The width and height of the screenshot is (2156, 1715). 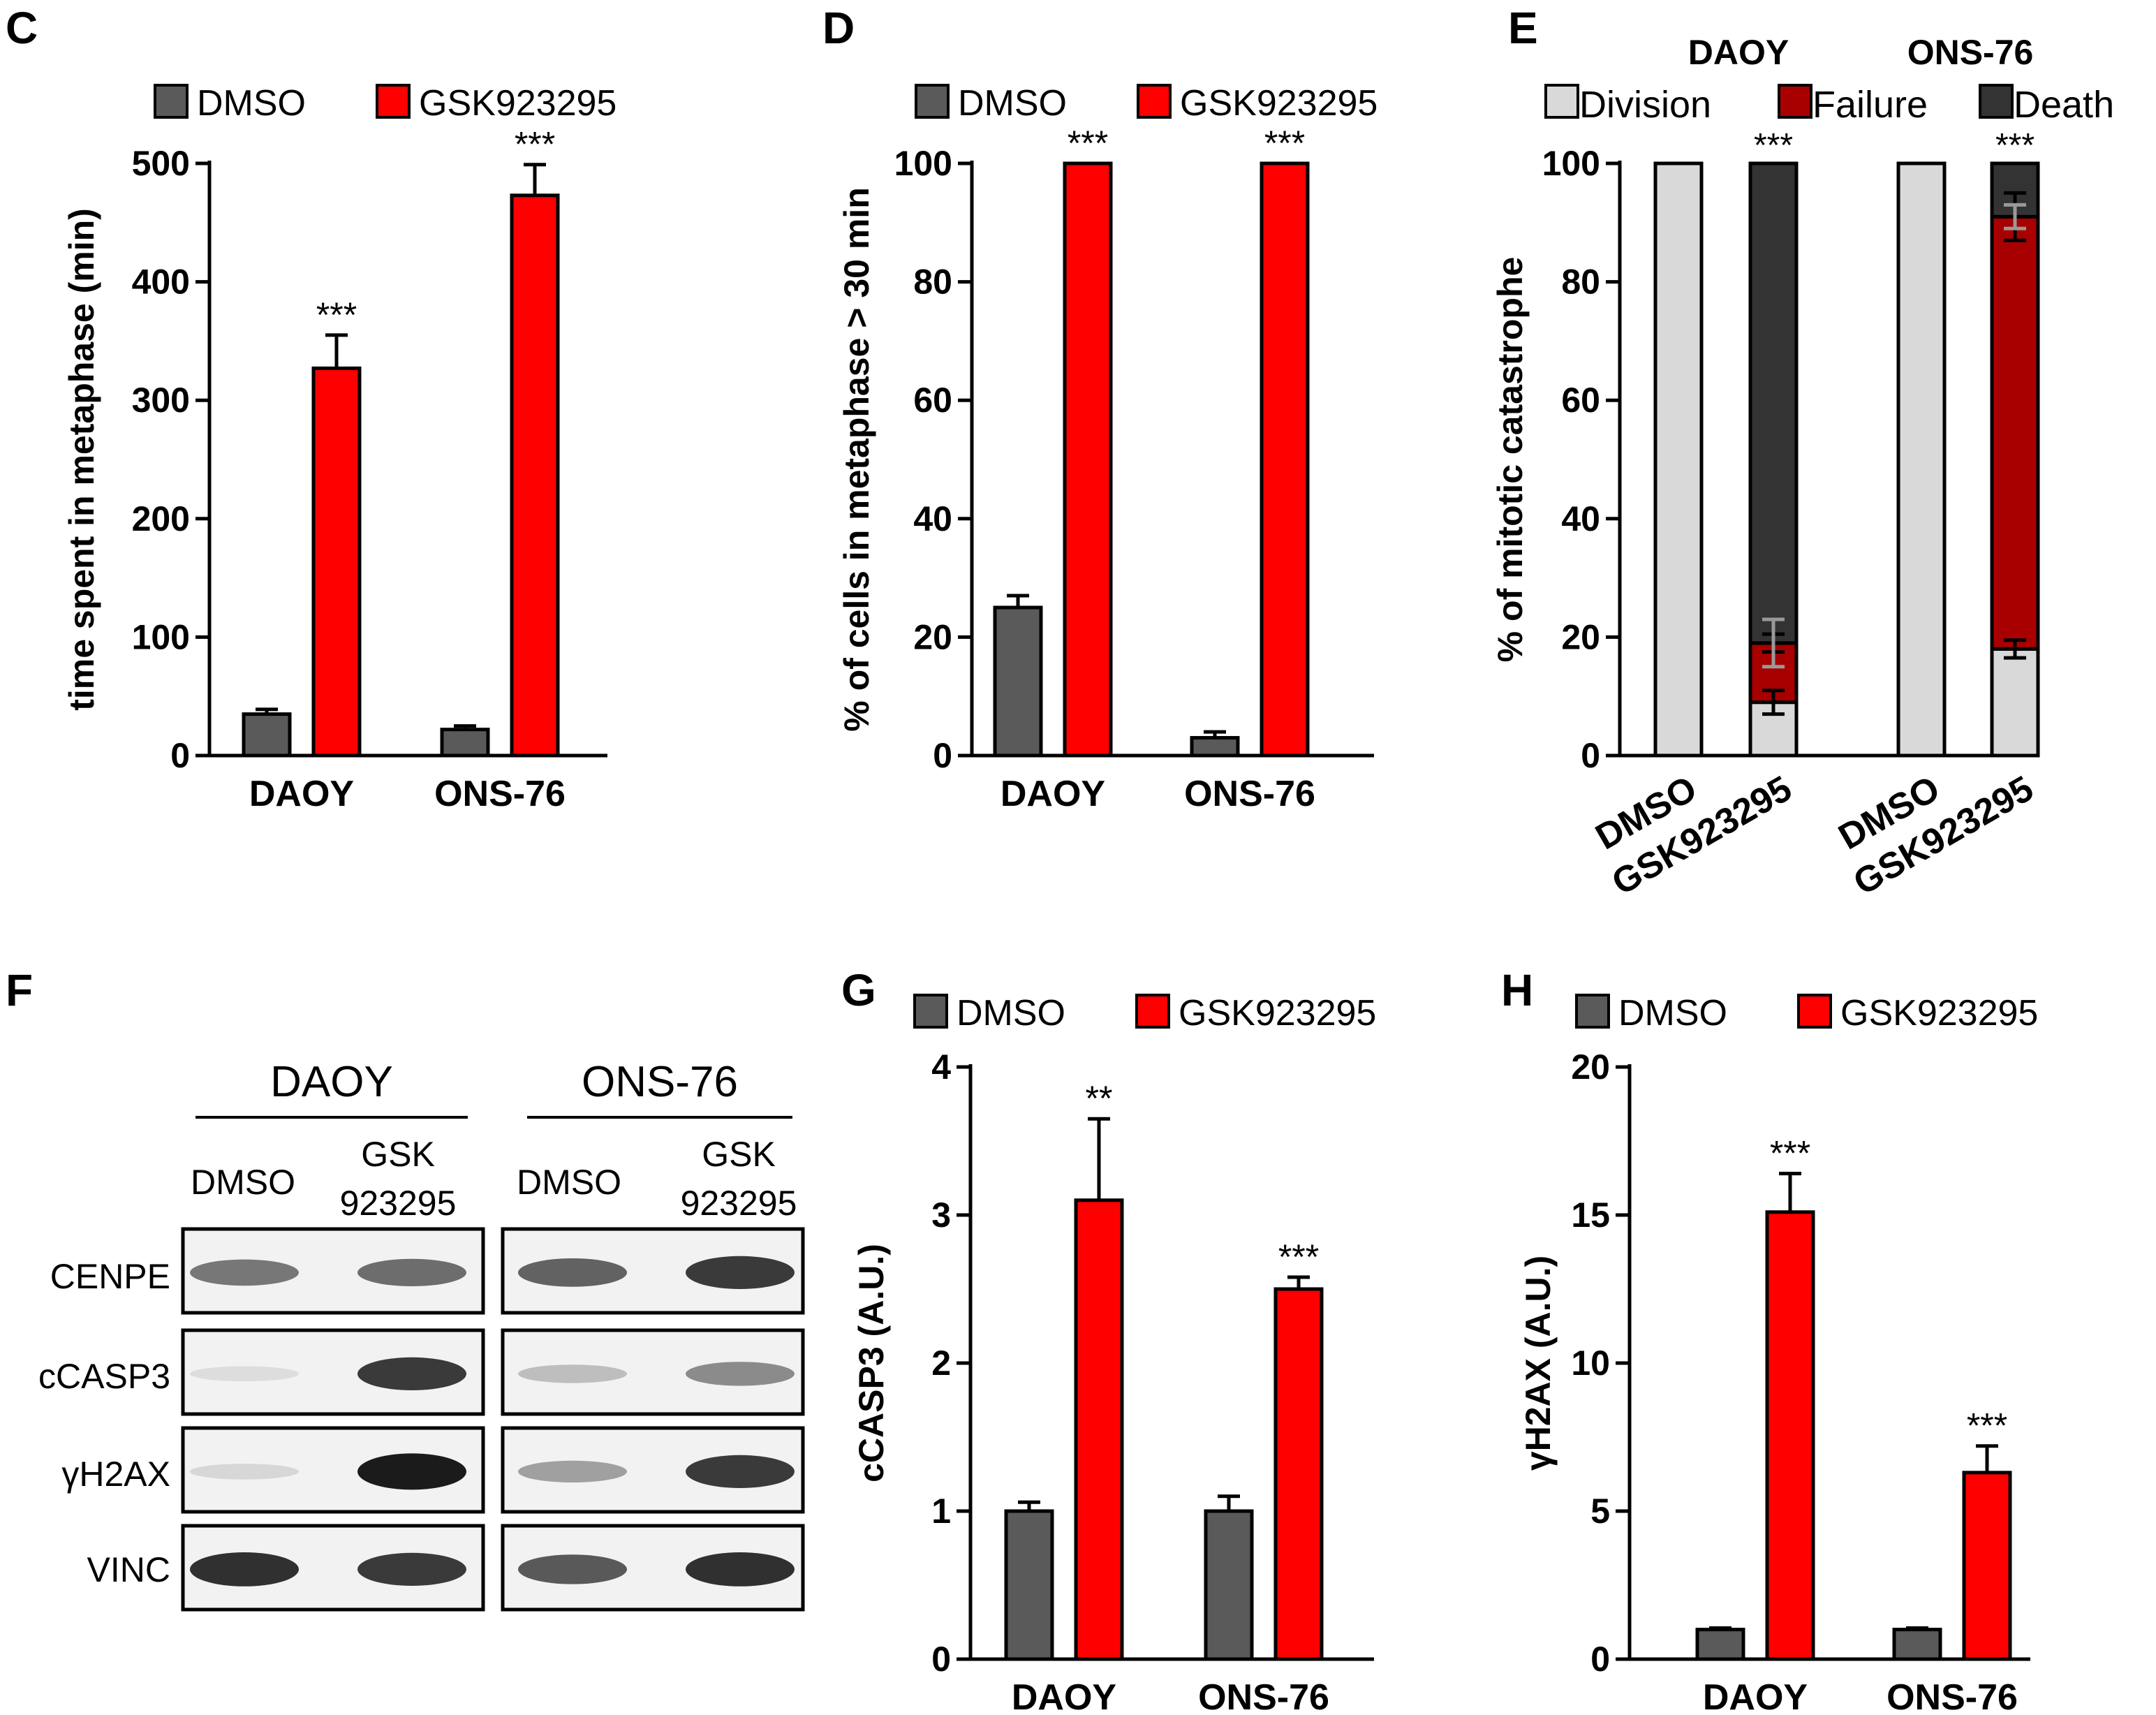 What do you see at coordinates (739, 1204) in the screenshot?
I see `blot-lane-4-label-line2: 923295` at bounding box center [739, 1204].